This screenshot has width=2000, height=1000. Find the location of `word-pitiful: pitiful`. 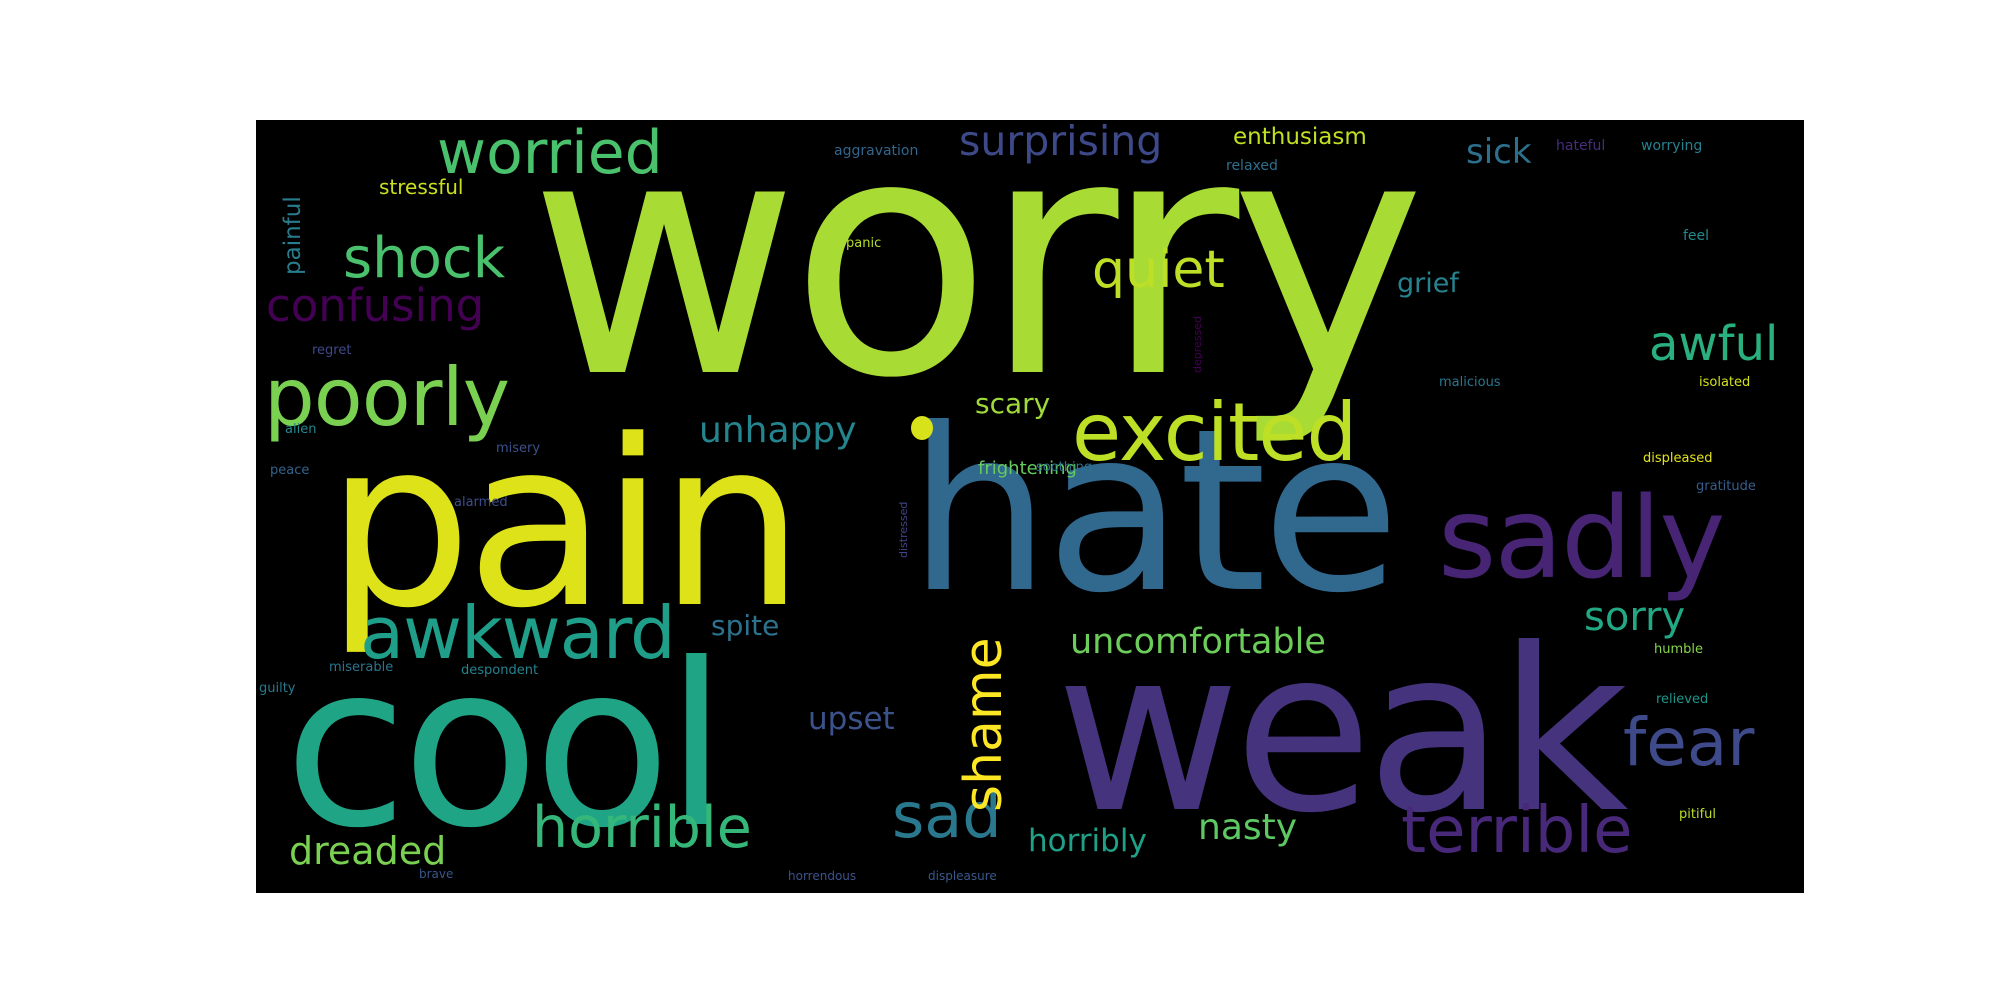

word-pitiful: pitiful is located at coordinates (1698, 814).